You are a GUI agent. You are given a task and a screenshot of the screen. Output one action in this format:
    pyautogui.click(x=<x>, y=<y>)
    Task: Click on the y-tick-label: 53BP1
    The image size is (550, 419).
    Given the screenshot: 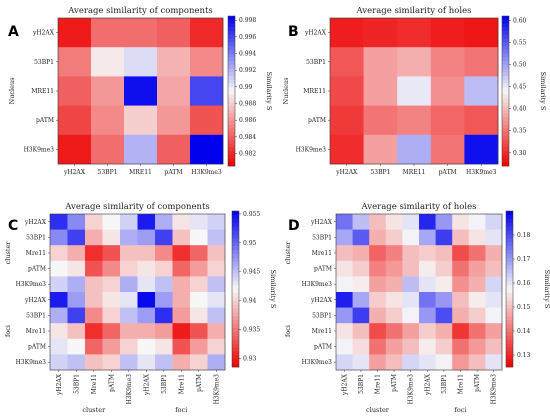 What is the action you would take?
    pyautogui.click(x=44, y=62)
    